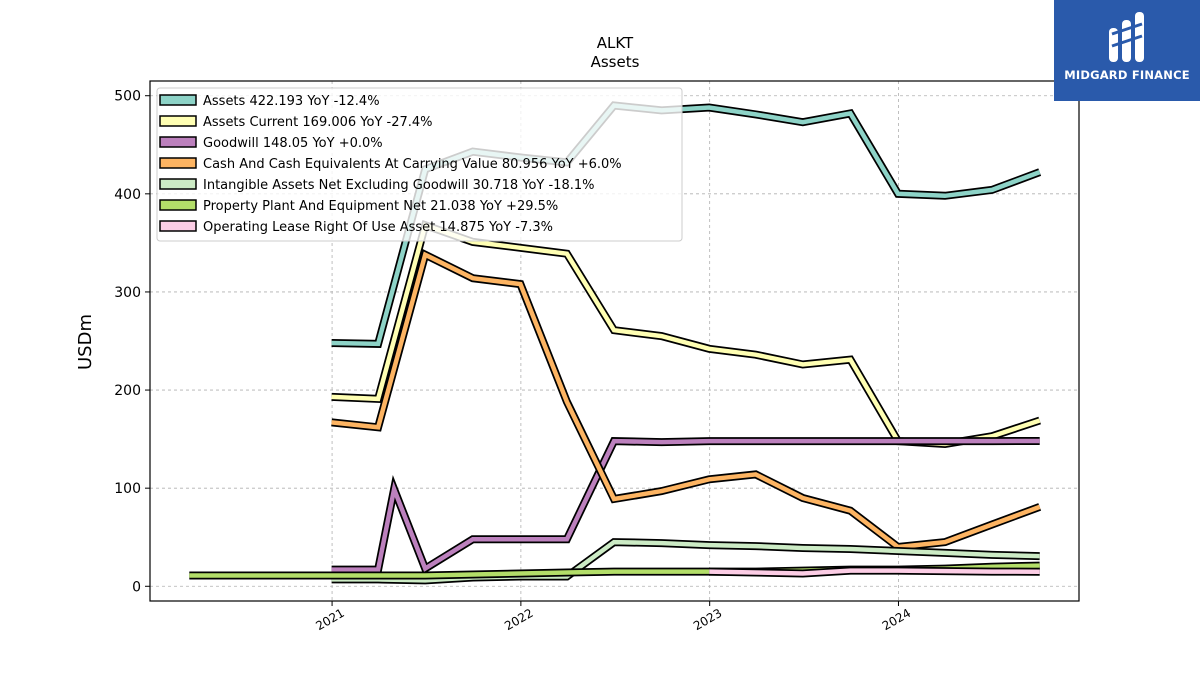  What do you see at coordinates (136, 587) in the screenshot?
I see `y-tick-label: 0` at bounding box center [136, 587].